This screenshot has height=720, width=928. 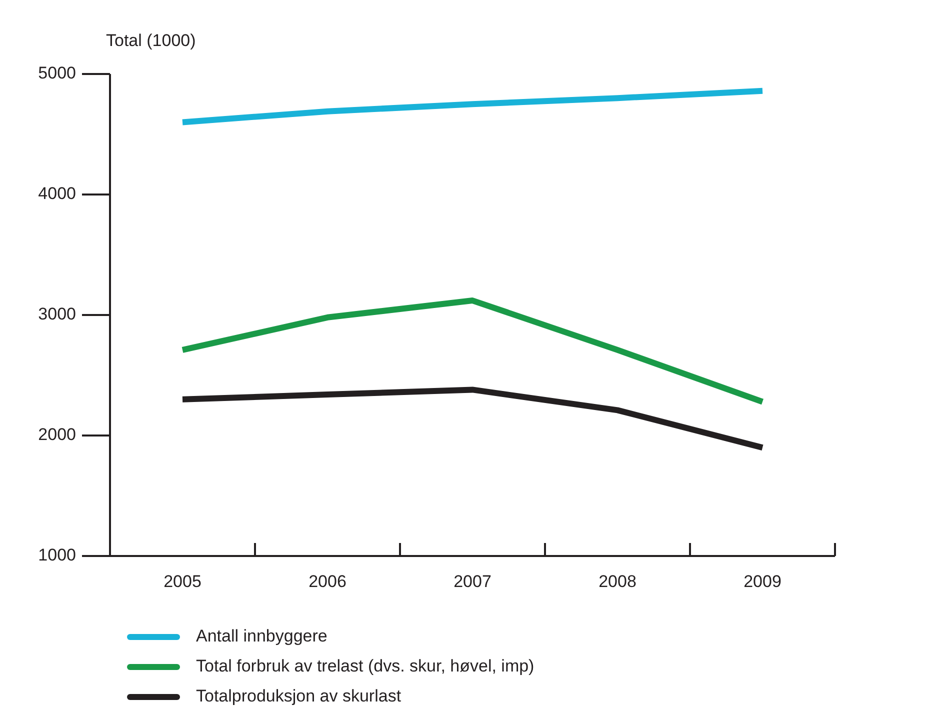 What do you see at coordinates (151, 40) in the screenshot?
I see `y-axis-title: Total (1000)` at bounding box center [151, 40].